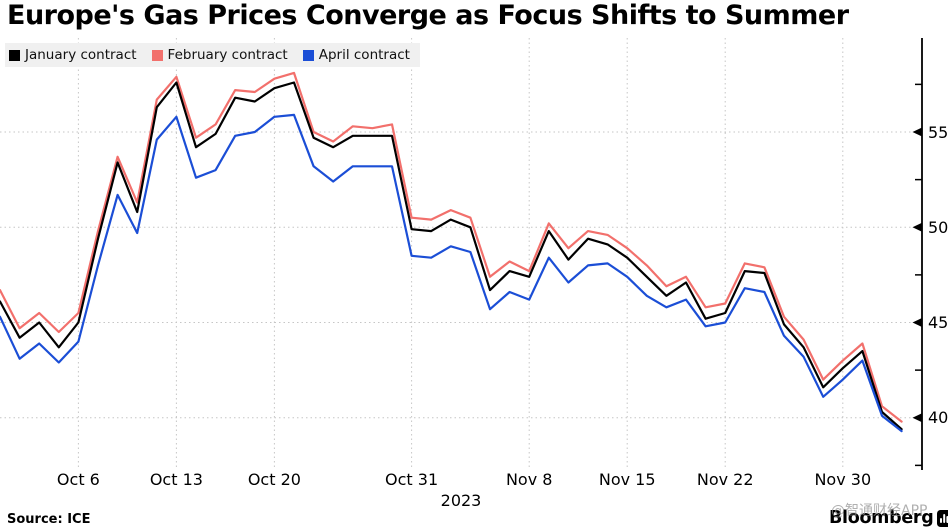 The width and height of the screenshot is (948, 531). I want to click on january-swatch-icon, so click(14, 55).